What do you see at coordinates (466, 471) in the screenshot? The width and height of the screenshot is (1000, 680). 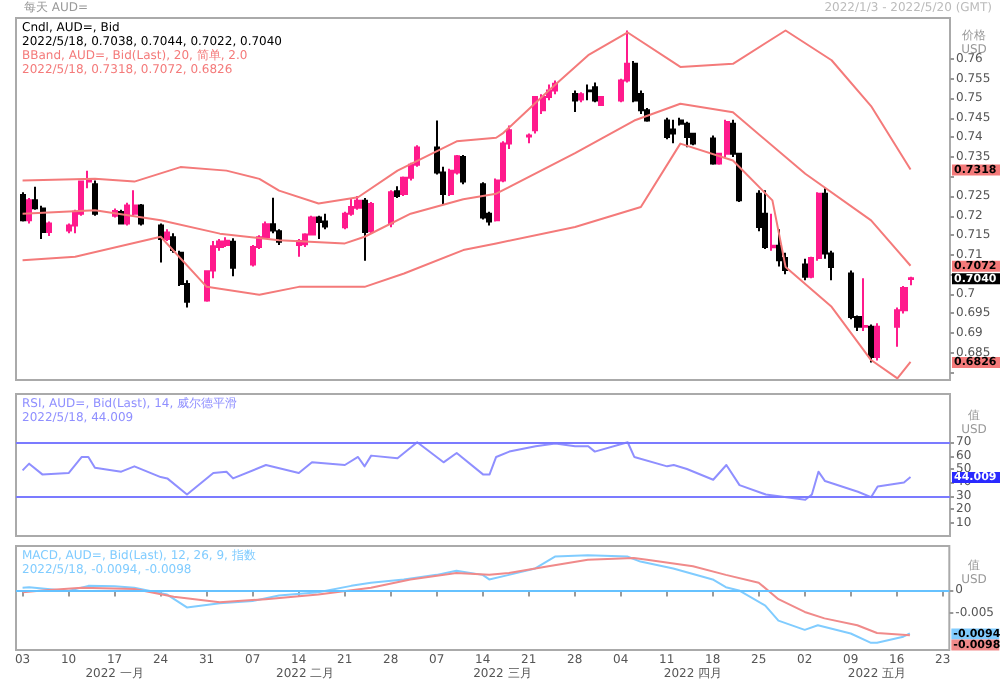 I see `line-series` at bounding box center [466, 471].